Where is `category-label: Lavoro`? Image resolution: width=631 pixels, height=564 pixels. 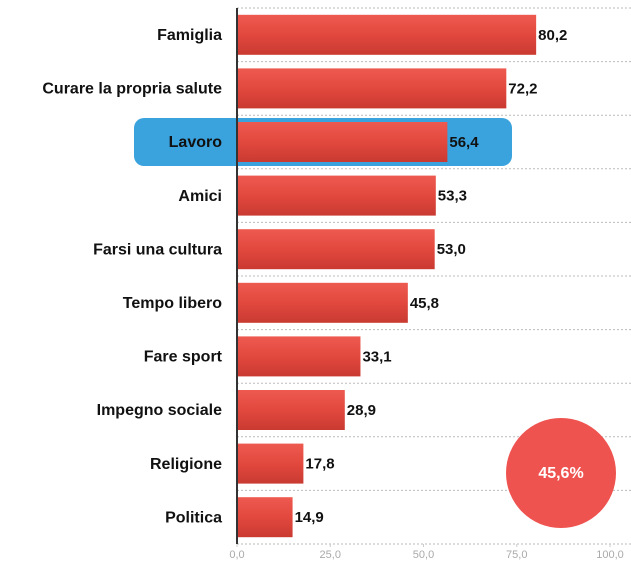 category-label: Lavoro is located at coordinates (196, 142).